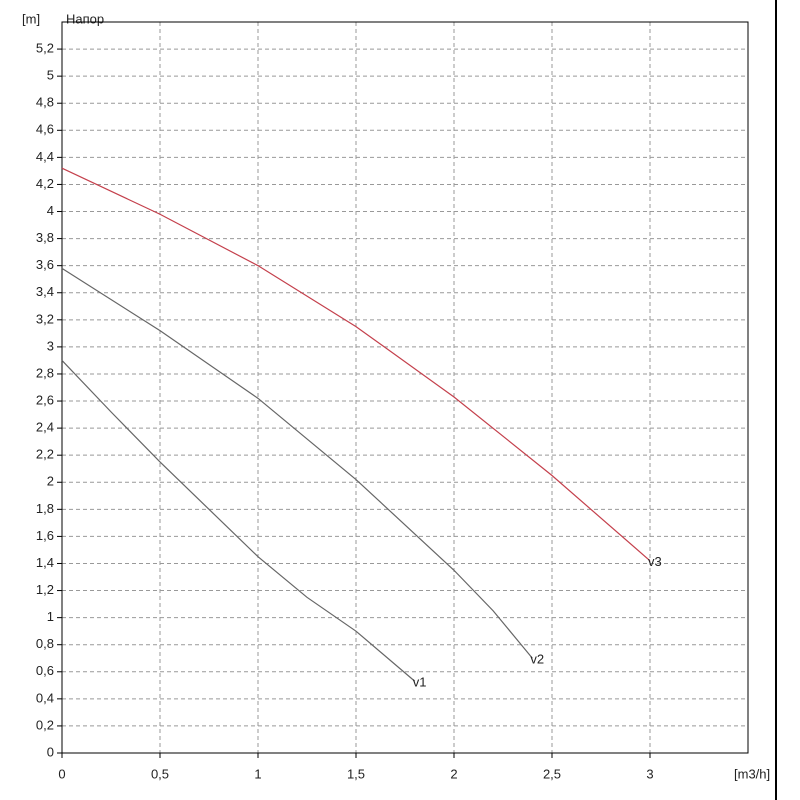 The height and width of the screenshot is (800, 800). What do you see at coordinates (45, 237) in the screenshot?
I see `y-tick-label: 3,8` at bounding box center [45, 237].